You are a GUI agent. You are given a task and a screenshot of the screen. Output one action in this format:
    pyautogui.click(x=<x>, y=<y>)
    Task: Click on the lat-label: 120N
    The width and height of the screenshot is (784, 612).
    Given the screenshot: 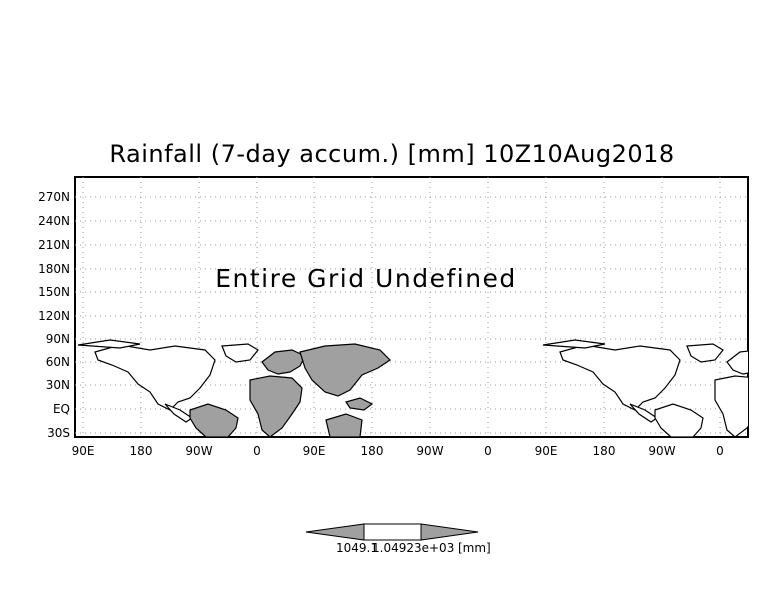 What is the action you would take?
    pyautogui.click(x=54, y=316)
    